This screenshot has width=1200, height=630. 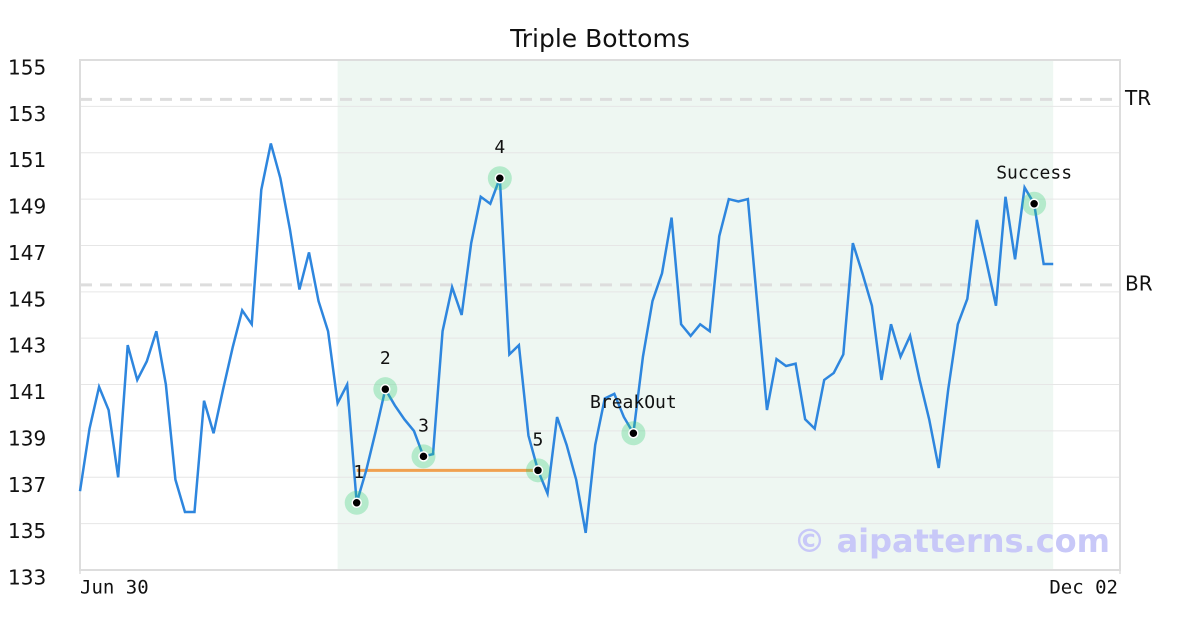 What do you see at coordinates (114, 588) in the screenshot?
I see `x-tick-label: Jun 30` at bounding box center [114, 588].